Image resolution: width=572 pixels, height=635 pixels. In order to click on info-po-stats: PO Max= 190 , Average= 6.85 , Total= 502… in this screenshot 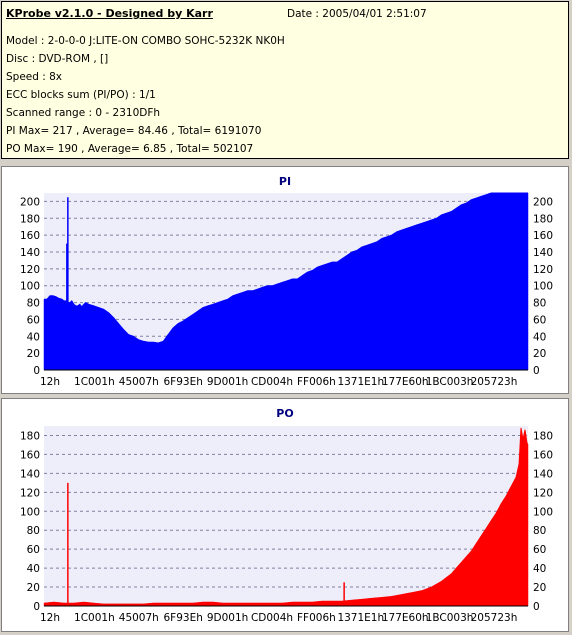, I will do `click(130, 149)`.